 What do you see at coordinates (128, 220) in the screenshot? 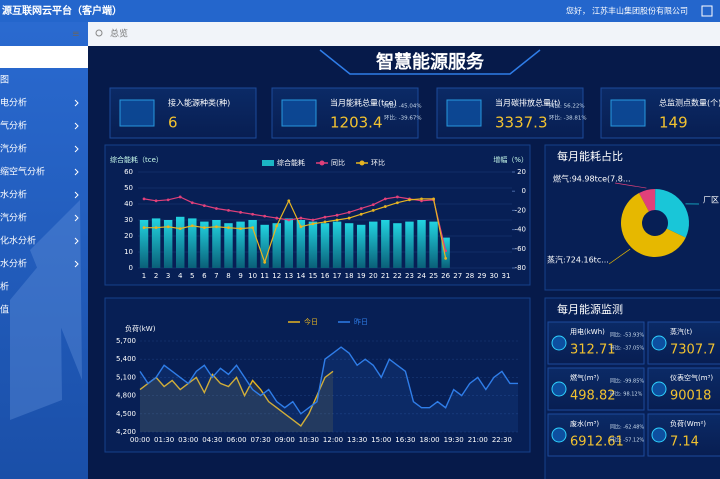
I see `y-tick-label: 30` at bounding box center [128, 220].